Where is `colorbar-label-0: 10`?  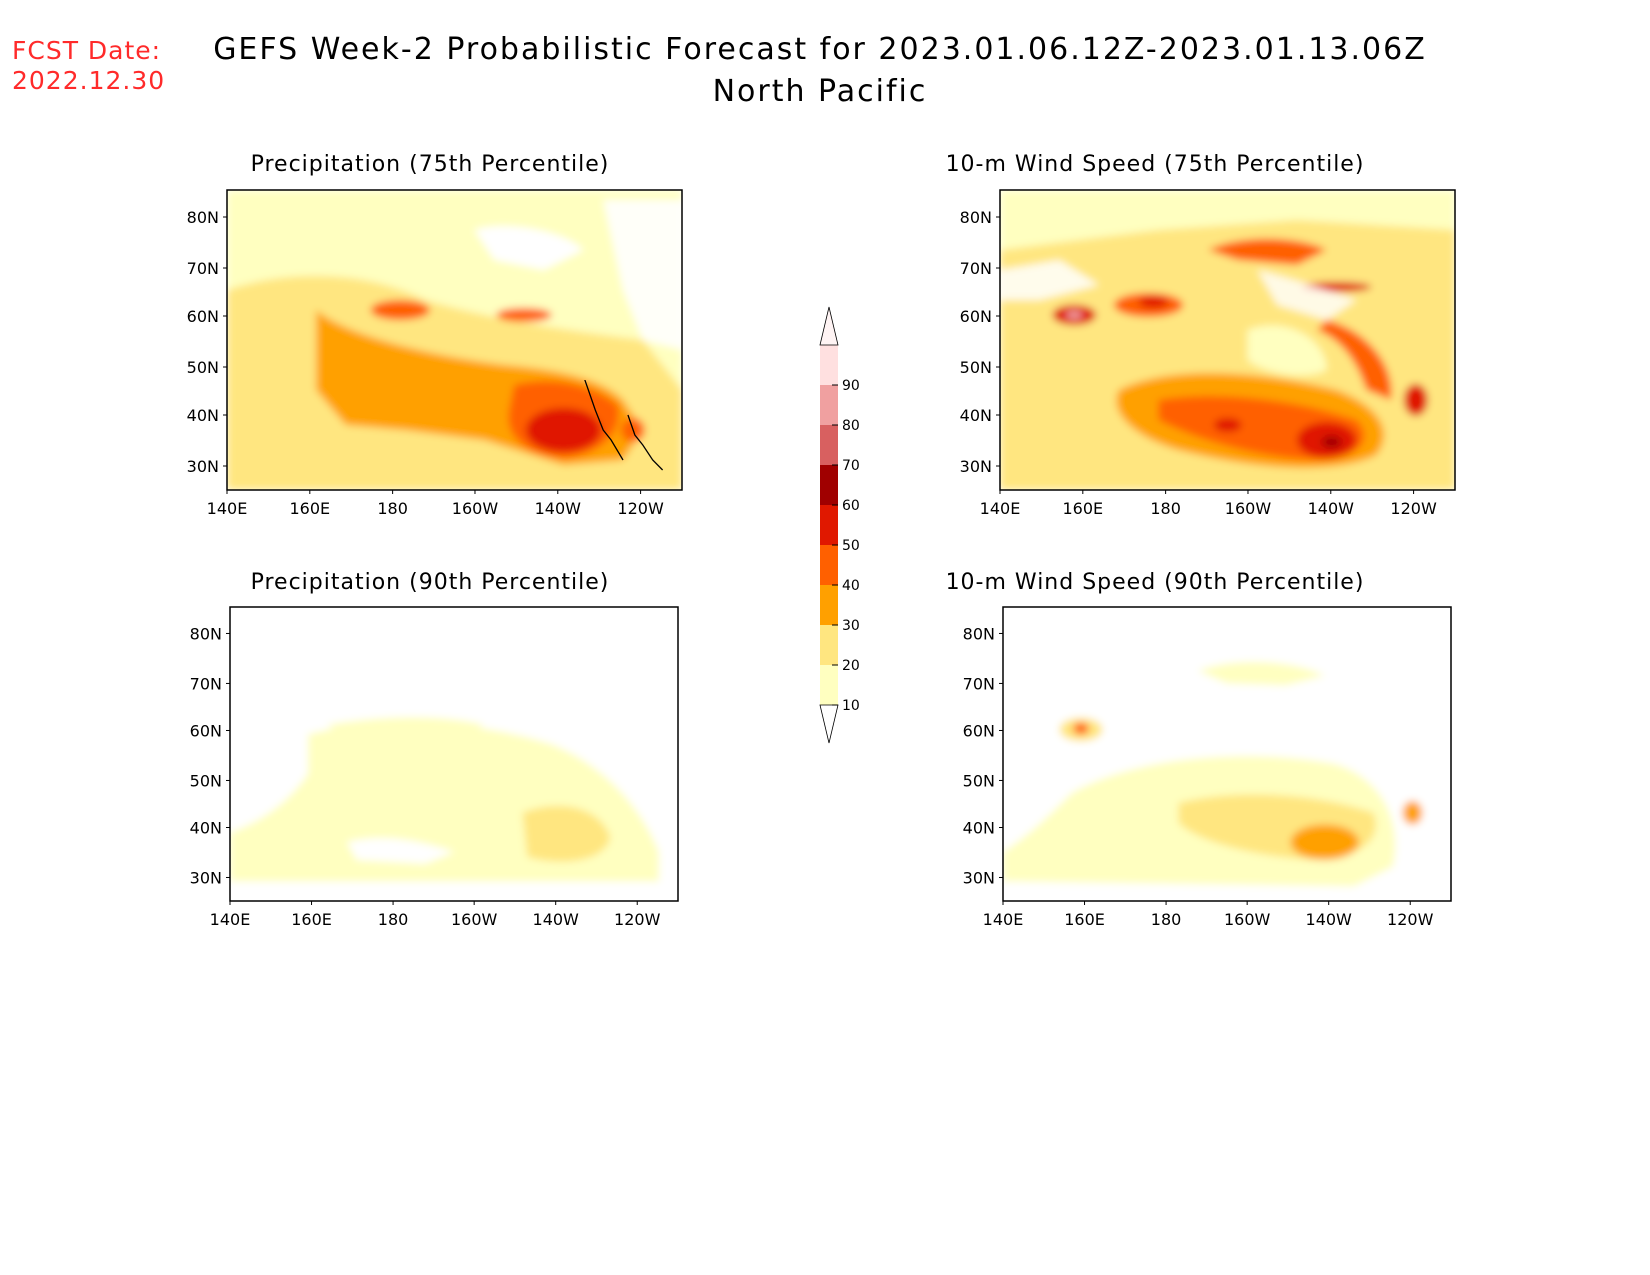
colorbar-label-0: 10 is located at coordinates (851, 706).